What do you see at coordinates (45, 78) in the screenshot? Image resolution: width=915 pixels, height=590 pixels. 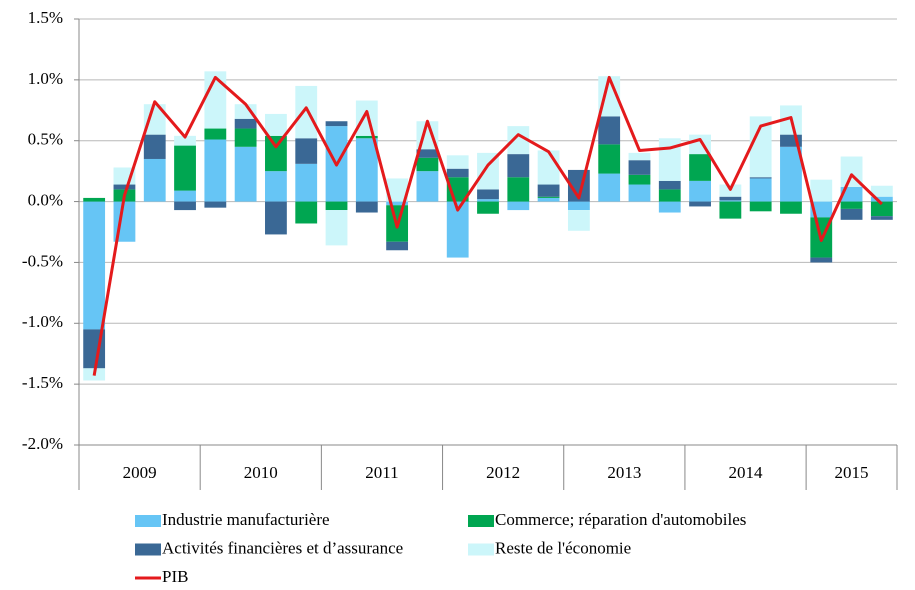 I see `y-tick-label: 1.0%` at bounding box center [45, 78].